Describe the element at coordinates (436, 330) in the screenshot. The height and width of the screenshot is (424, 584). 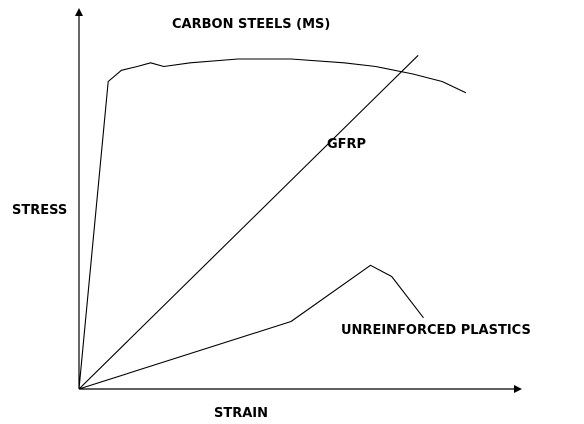
I see `unreinforced-plastics-label: UNREINFORCED PLASTICS` at that location.